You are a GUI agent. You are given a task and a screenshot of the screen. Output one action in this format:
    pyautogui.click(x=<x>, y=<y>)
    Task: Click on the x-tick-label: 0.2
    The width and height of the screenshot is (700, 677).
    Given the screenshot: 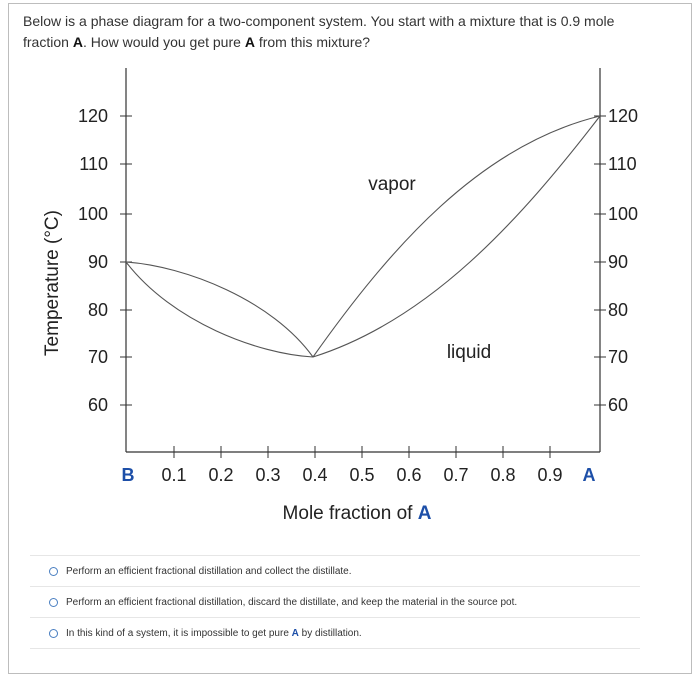 What is the action you would take?
    pyautogui.click(x=220, y=475)
    